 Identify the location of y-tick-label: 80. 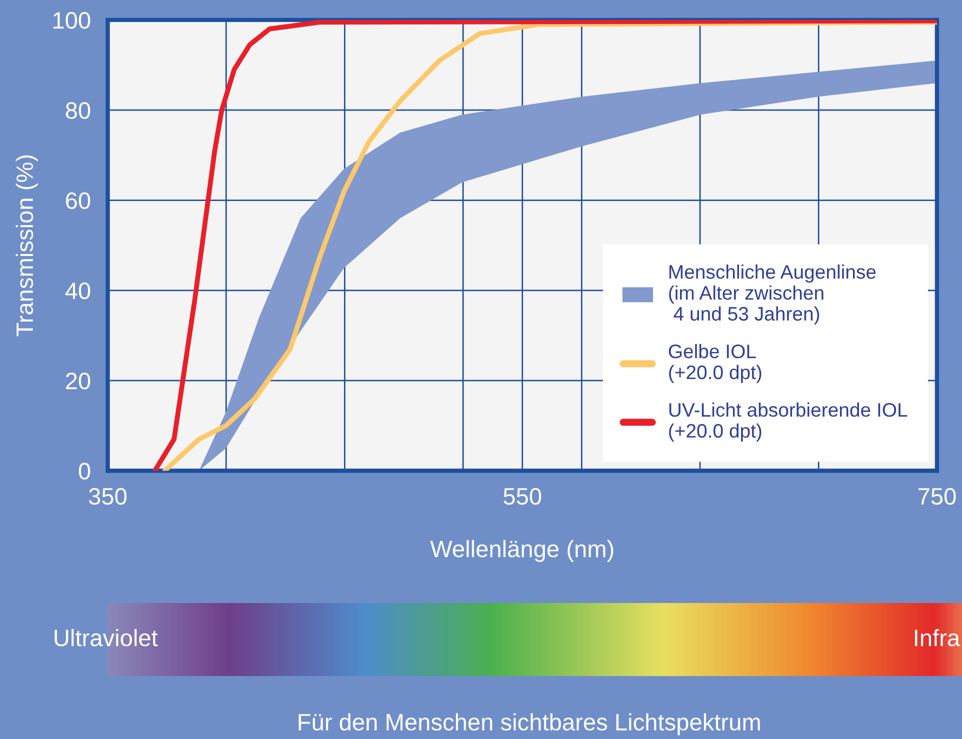
(78, 110).